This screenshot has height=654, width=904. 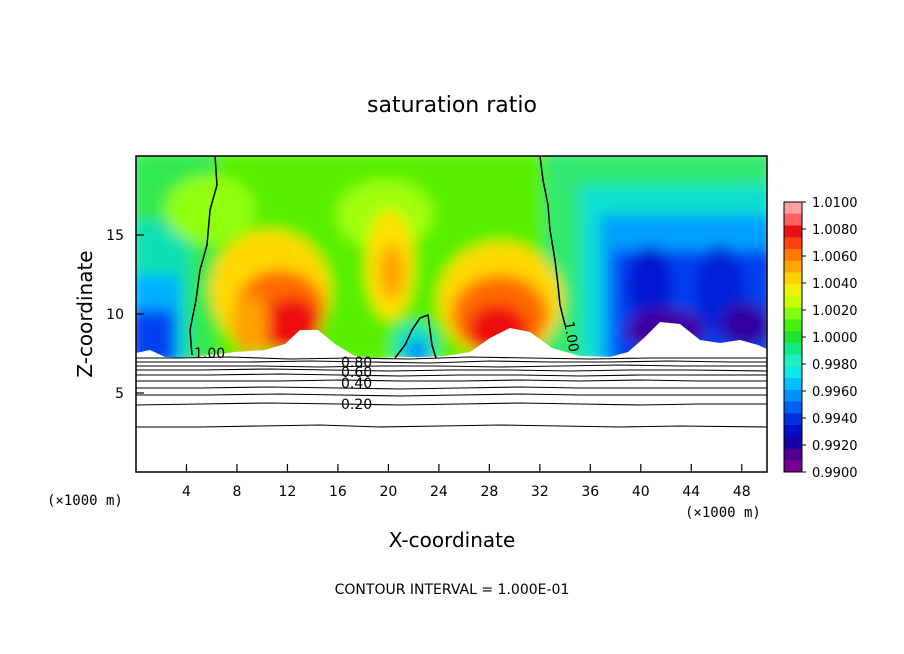 What do you see at coordinates (835, 338) in the screenshot?
I see `colorbar-label: 1.0000` at bounding box center [835, 338].